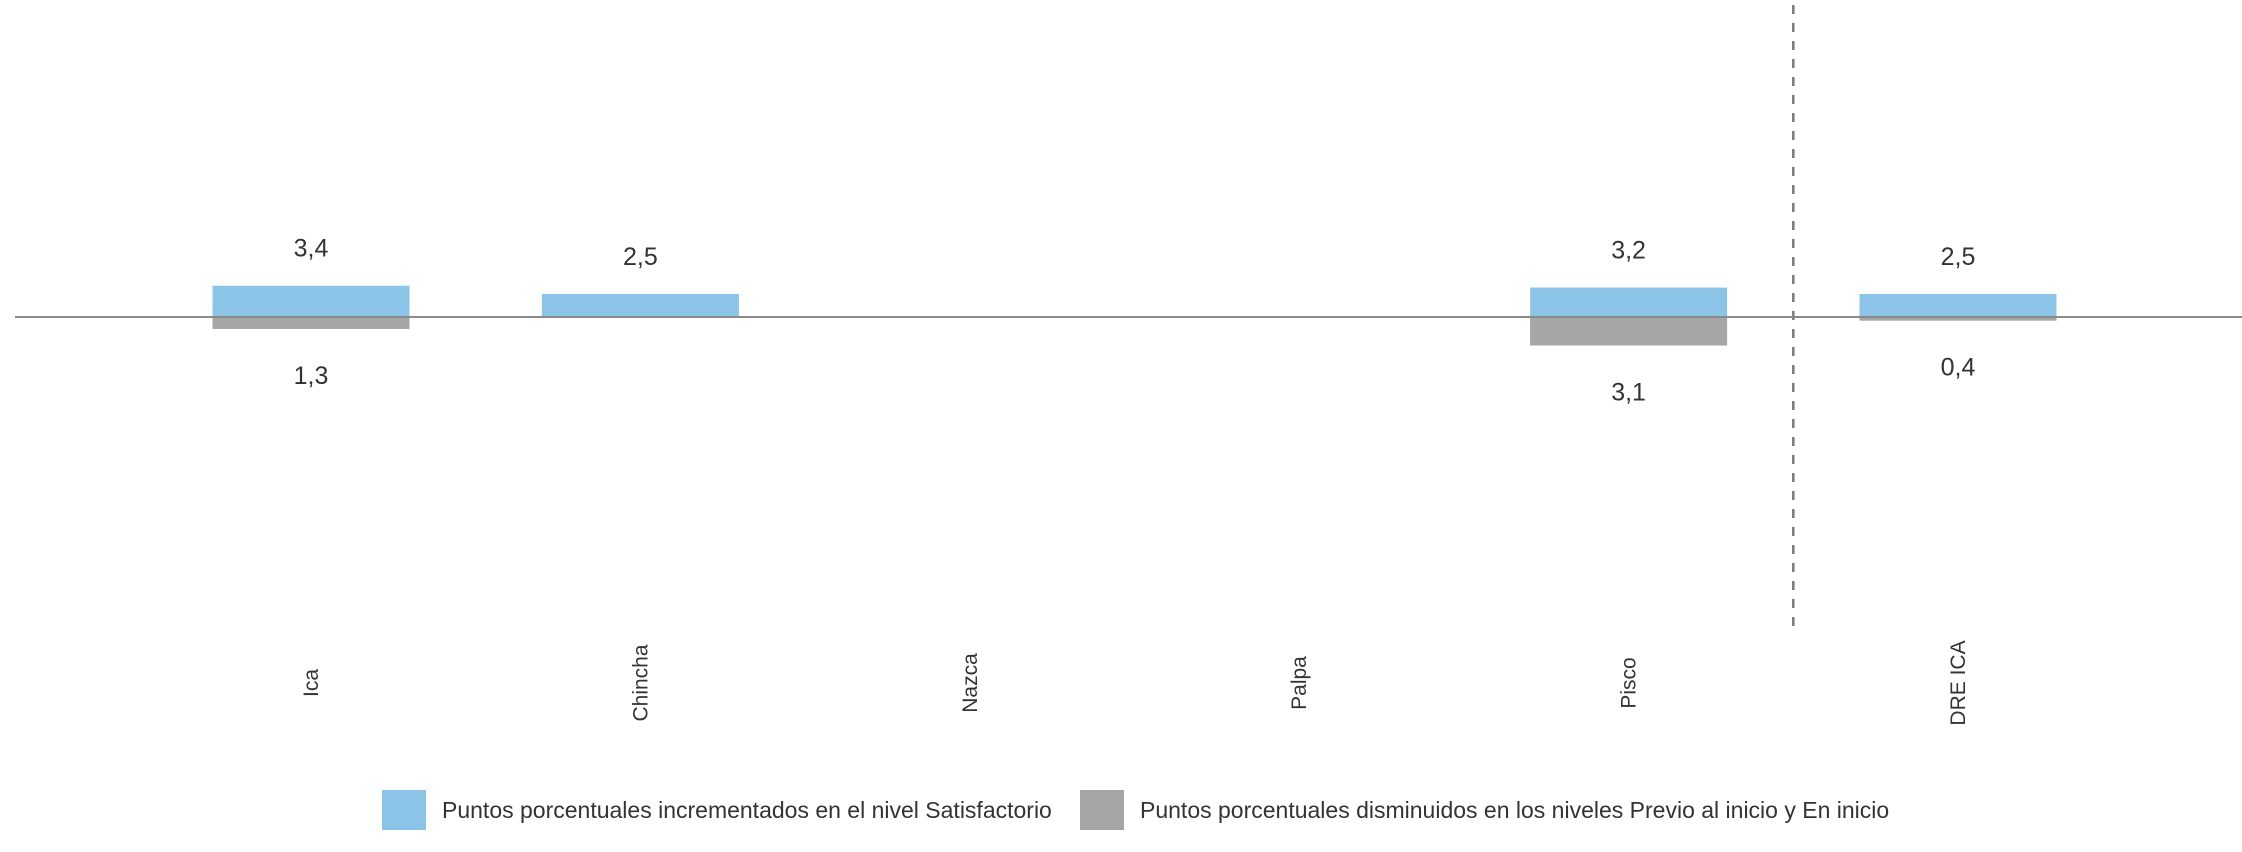 Image resolution: width=2242 pixels, height=852 pixels. I want to click on category-label-palpa: Palpa, so click(1299, 683).